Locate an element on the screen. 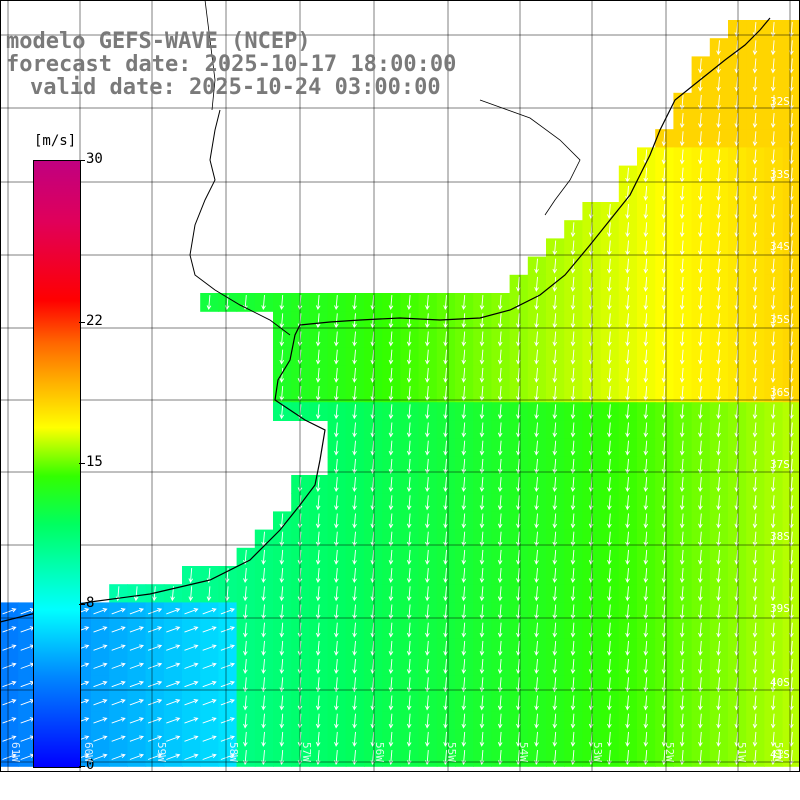  title-forecast-date: forecast date: 2025-10-17 18:00:00 is located at coordinates (231, 64).